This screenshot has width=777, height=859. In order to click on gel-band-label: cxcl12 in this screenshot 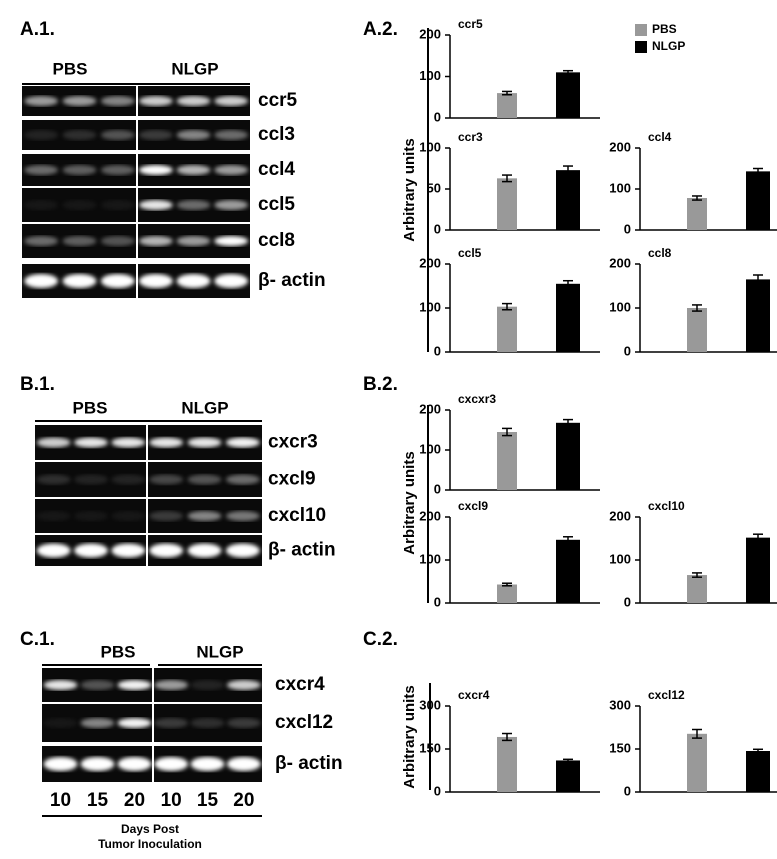, I will do `click(304, 722)`.